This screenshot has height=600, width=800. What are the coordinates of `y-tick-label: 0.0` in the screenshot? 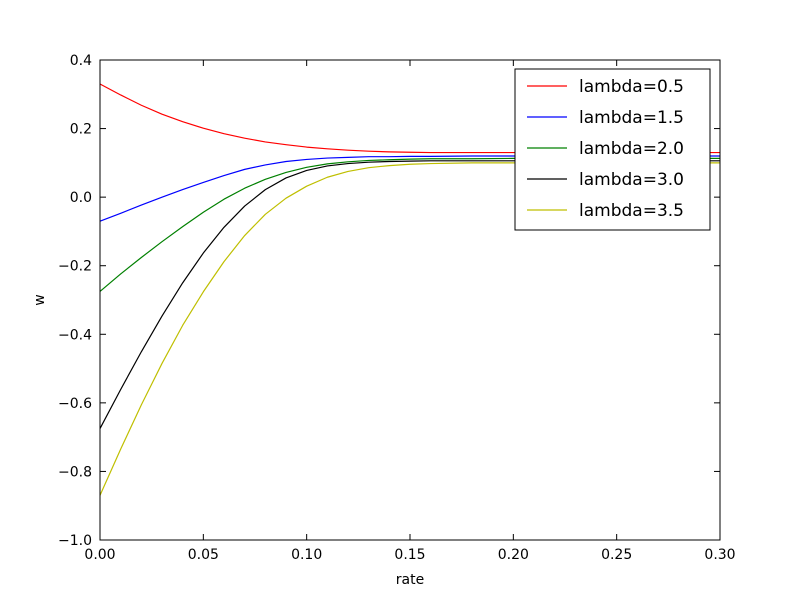 It's located at (81, 198).